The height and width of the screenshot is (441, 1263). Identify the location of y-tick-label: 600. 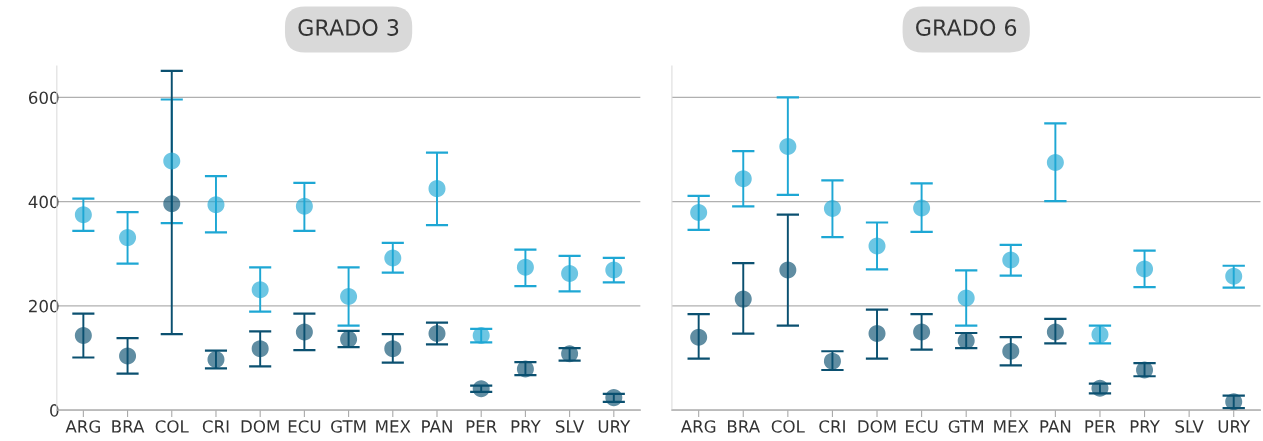
(43, 97).